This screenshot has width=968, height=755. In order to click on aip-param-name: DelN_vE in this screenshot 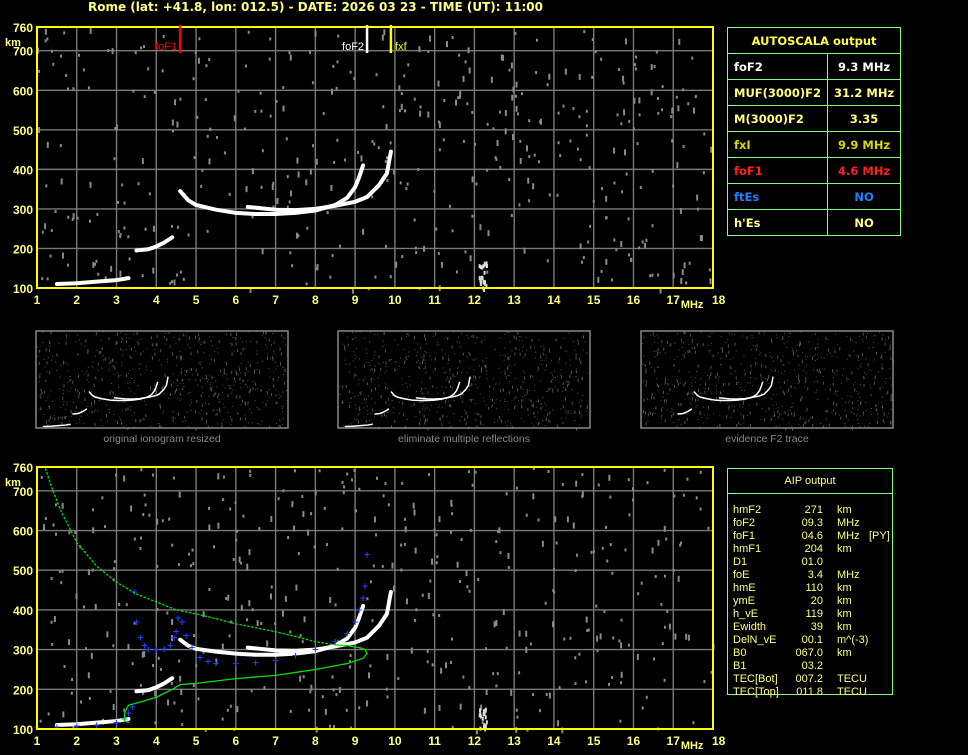, I will do `click(755, 640)`.